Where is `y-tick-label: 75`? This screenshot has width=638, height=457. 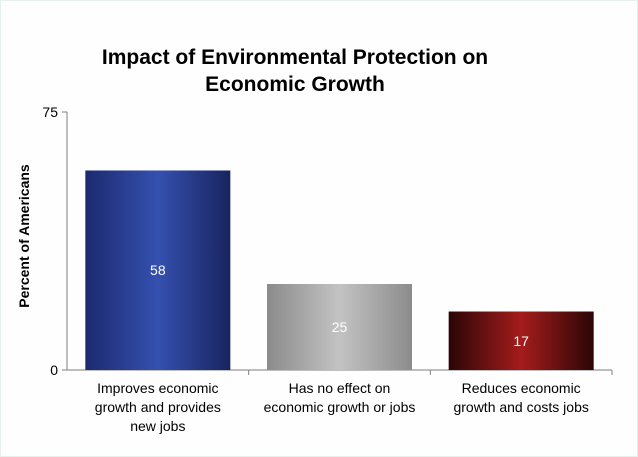 y-tick-label: 75 is located at coordinates (50, 112).